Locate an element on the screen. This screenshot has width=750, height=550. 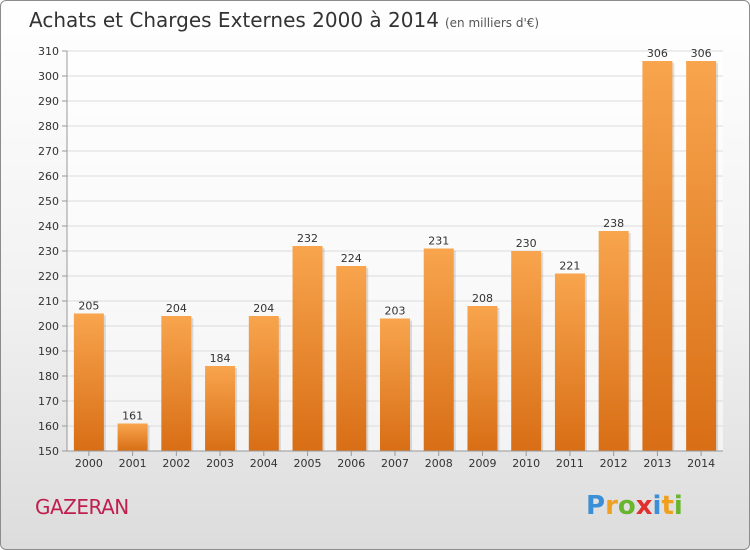
data-label-2008: 231 is located at coordinates (438, 241).